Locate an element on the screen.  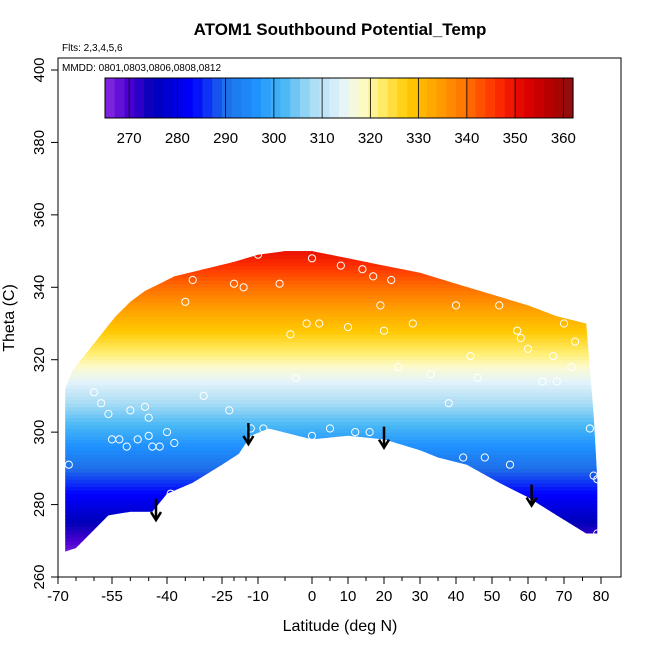
colorbar-tick-label: 360 is located at coordinates (563, 138).